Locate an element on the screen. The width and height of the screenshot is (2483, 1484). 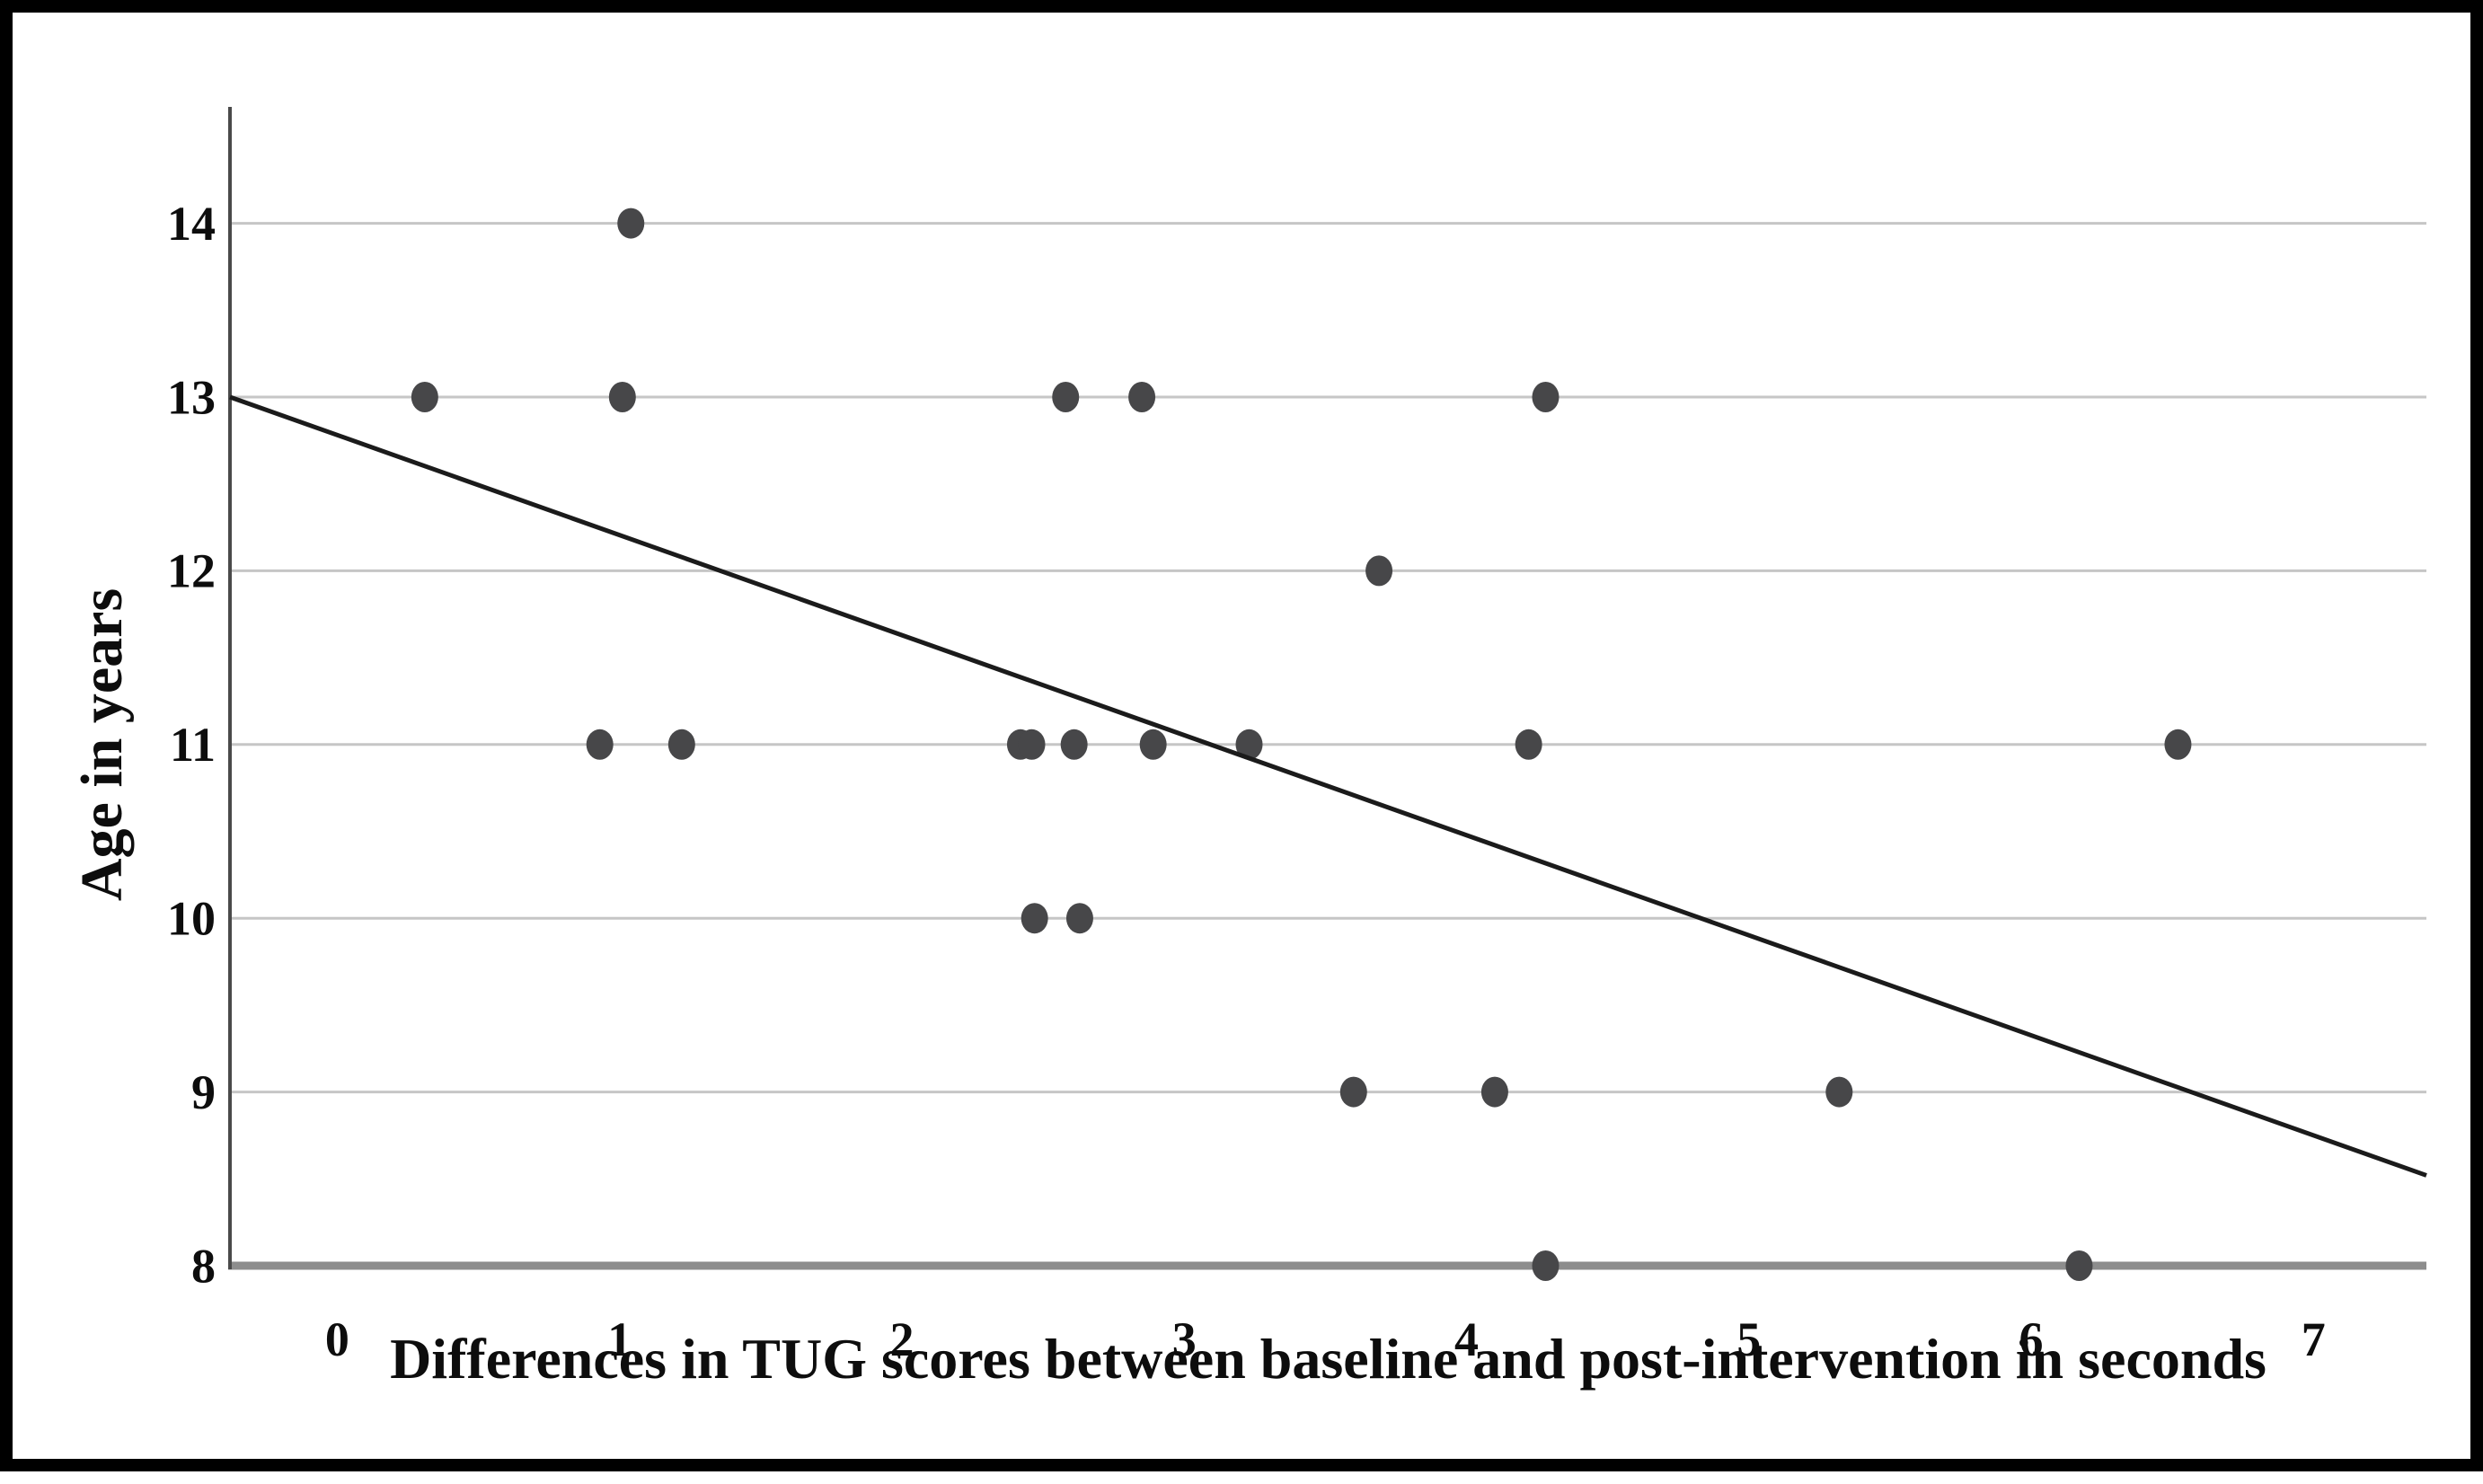
y-tick-label: 11 is located at coordinates (193, 745).